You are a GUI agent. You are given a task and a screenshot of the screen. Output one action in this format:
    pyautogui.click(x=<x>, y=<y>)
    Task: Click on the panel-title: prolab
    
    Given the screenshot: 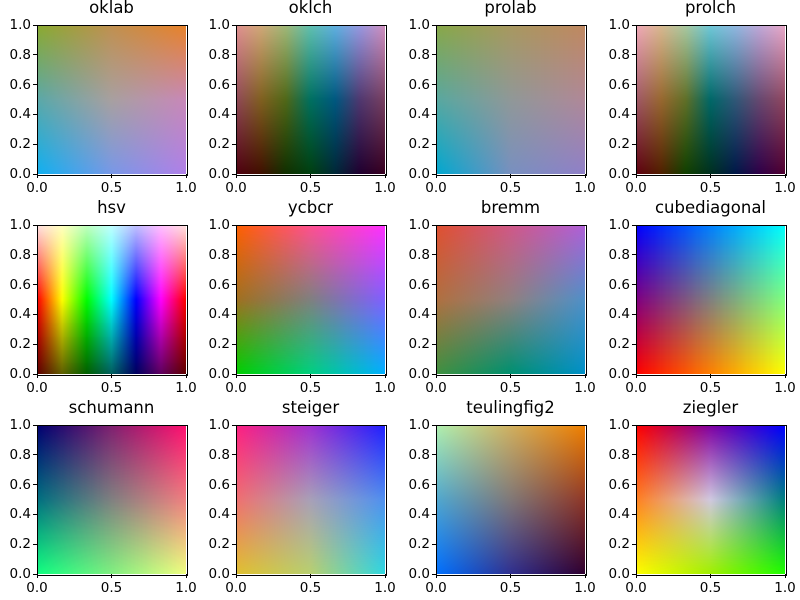 What is the action you would take?
    pyautogui.click(x=510, y=8)
    